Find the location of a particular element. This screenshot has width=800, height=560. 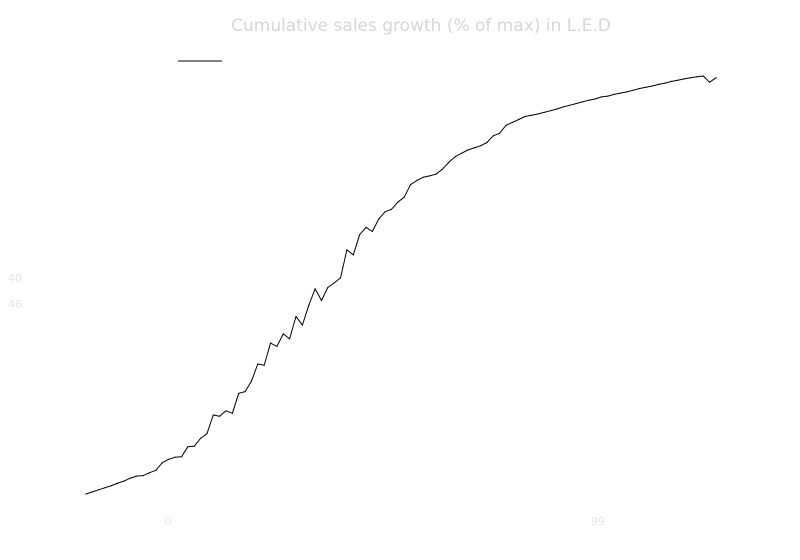

y-tick-label: 46 is located at coordinates (15, 304).